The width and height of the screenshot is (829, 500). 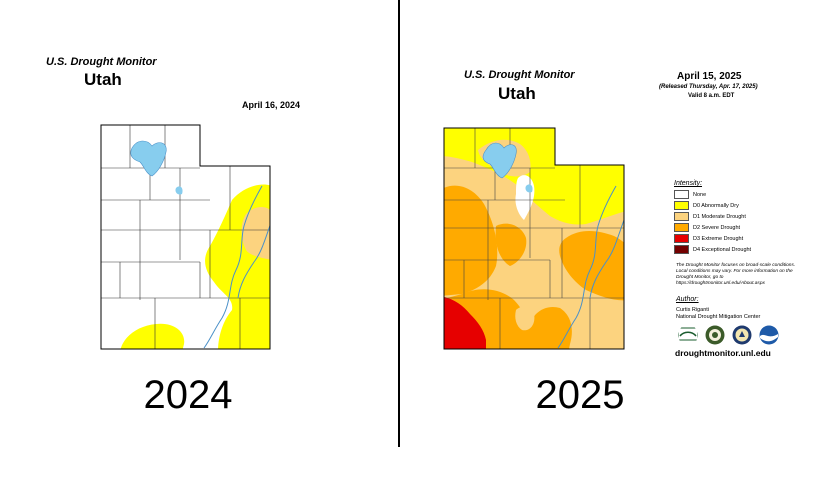 I want to click on legend-label: D1 Moderate Drought, so click(x=719, y=216).